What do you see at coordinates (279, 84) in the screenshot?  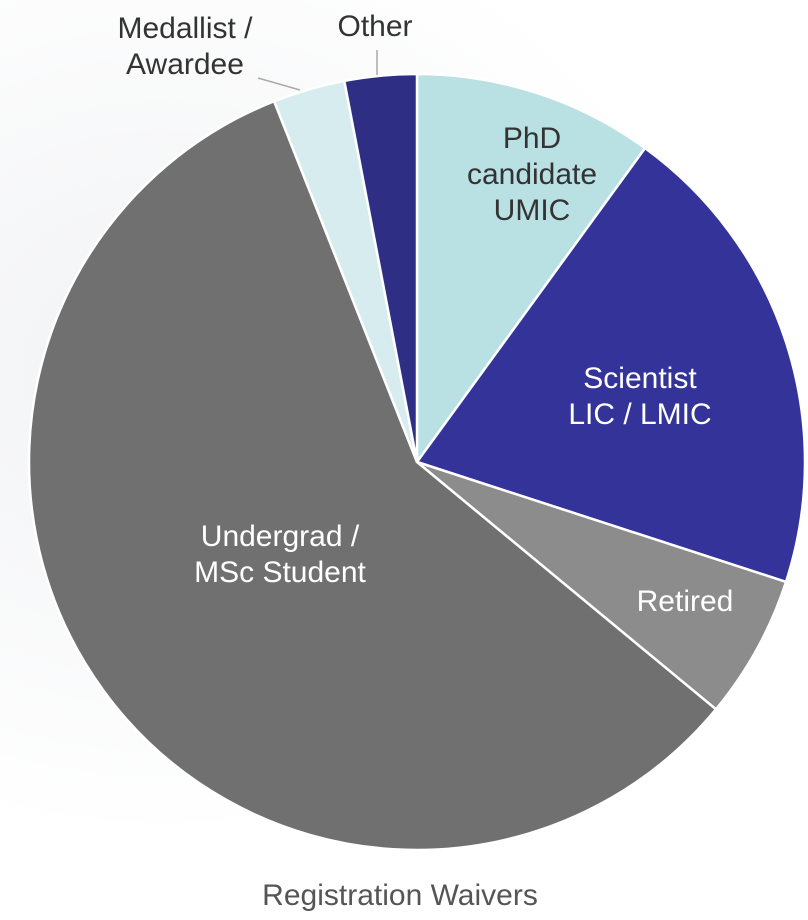 I see `leader-line` at bounding box center [279, 84].